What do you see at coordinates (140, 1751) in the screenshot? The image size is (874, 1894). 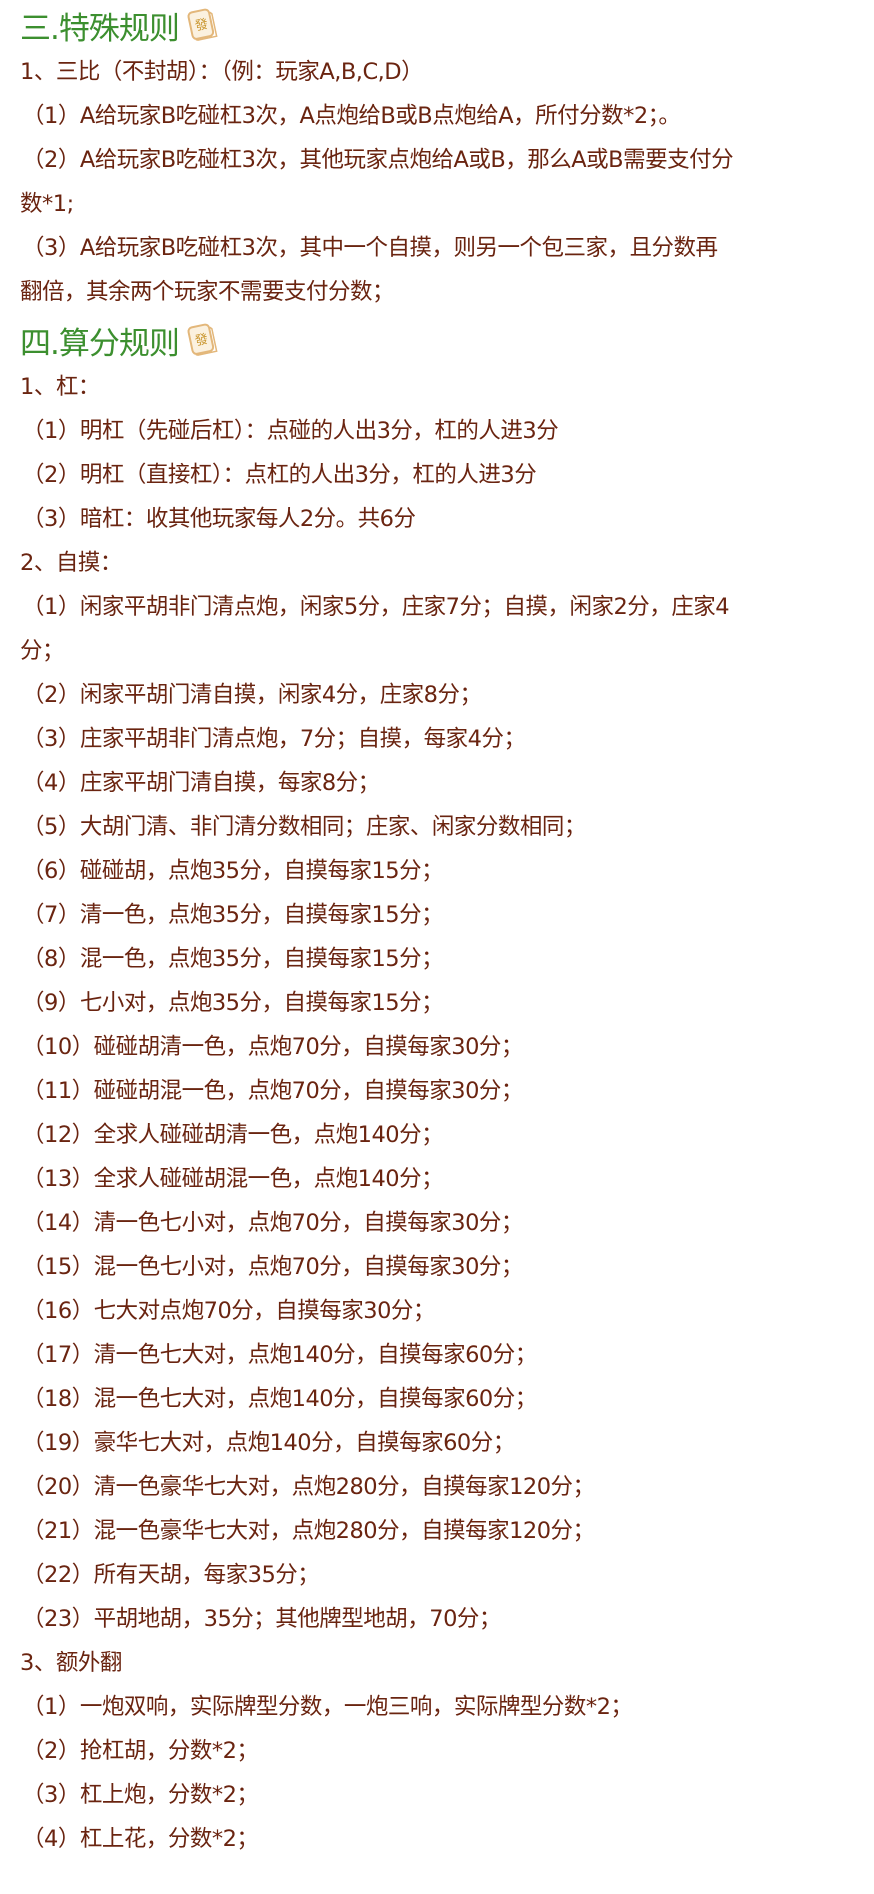 I see `rule-item-line: （2）抢杠胡，分数*2；` at bounding box center [140, 1751].